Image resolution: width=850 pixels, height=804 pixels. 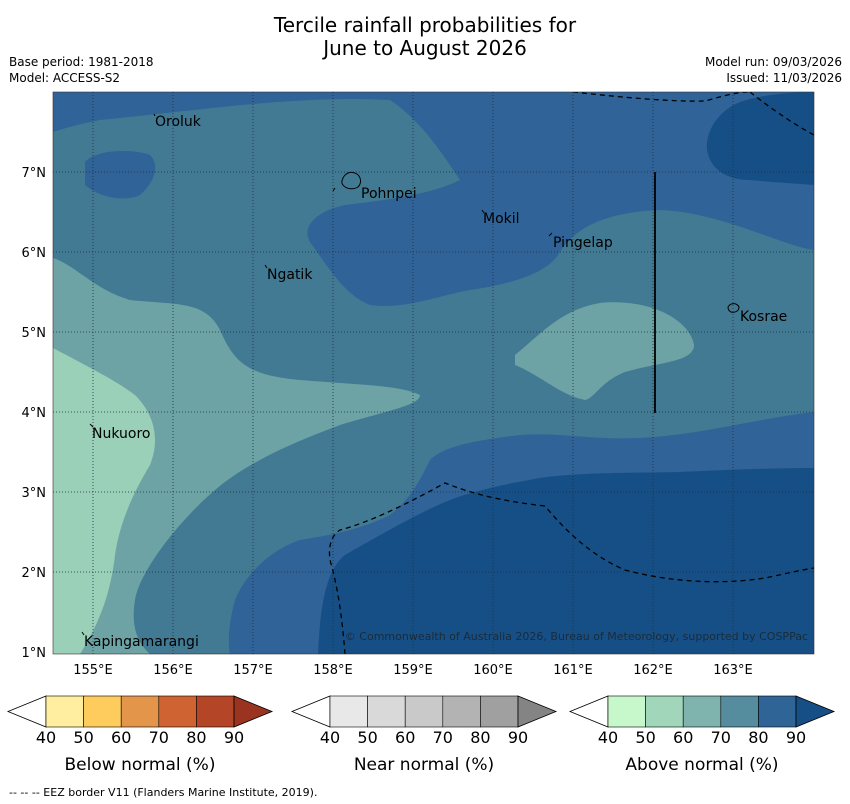 What do you see at coordinates (733, 670) in the screenshot?
I see `lon-label: 163°E` at bounding box center [733, 670].